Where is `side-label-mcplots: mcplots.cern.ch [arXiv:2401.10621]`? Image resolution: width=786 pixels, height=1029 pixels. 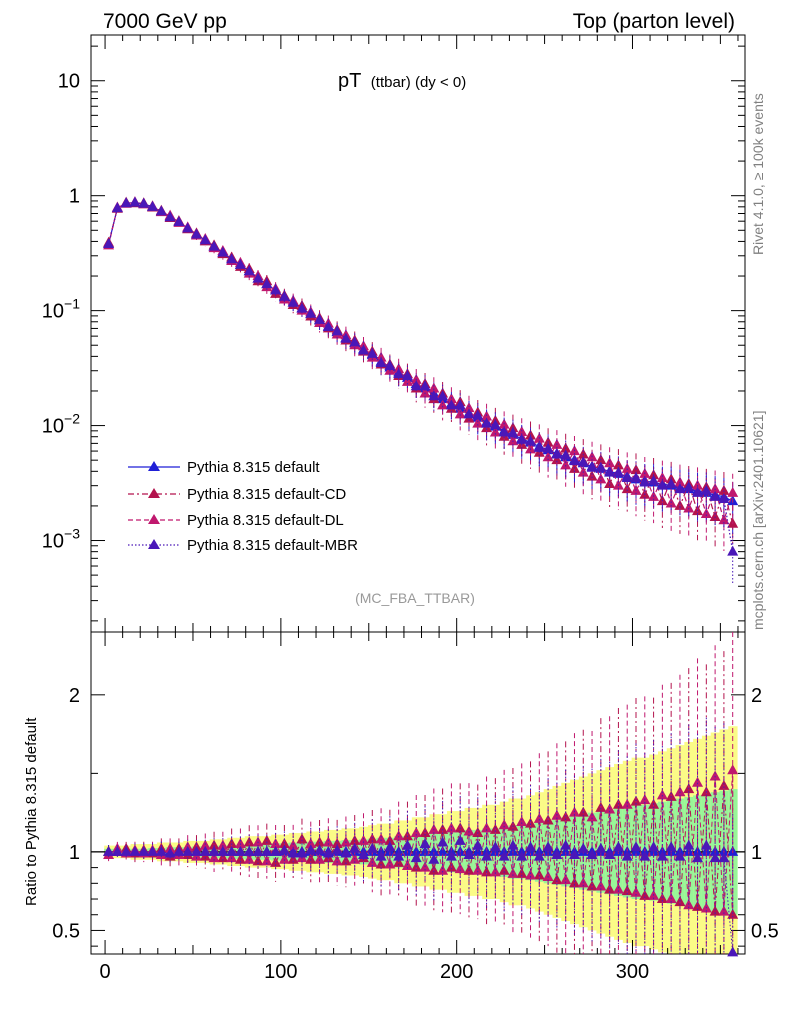 side-label-mcplots: mcplots.cern.ch [arXiv:2401.10621] is located at coordinates (758, 520).